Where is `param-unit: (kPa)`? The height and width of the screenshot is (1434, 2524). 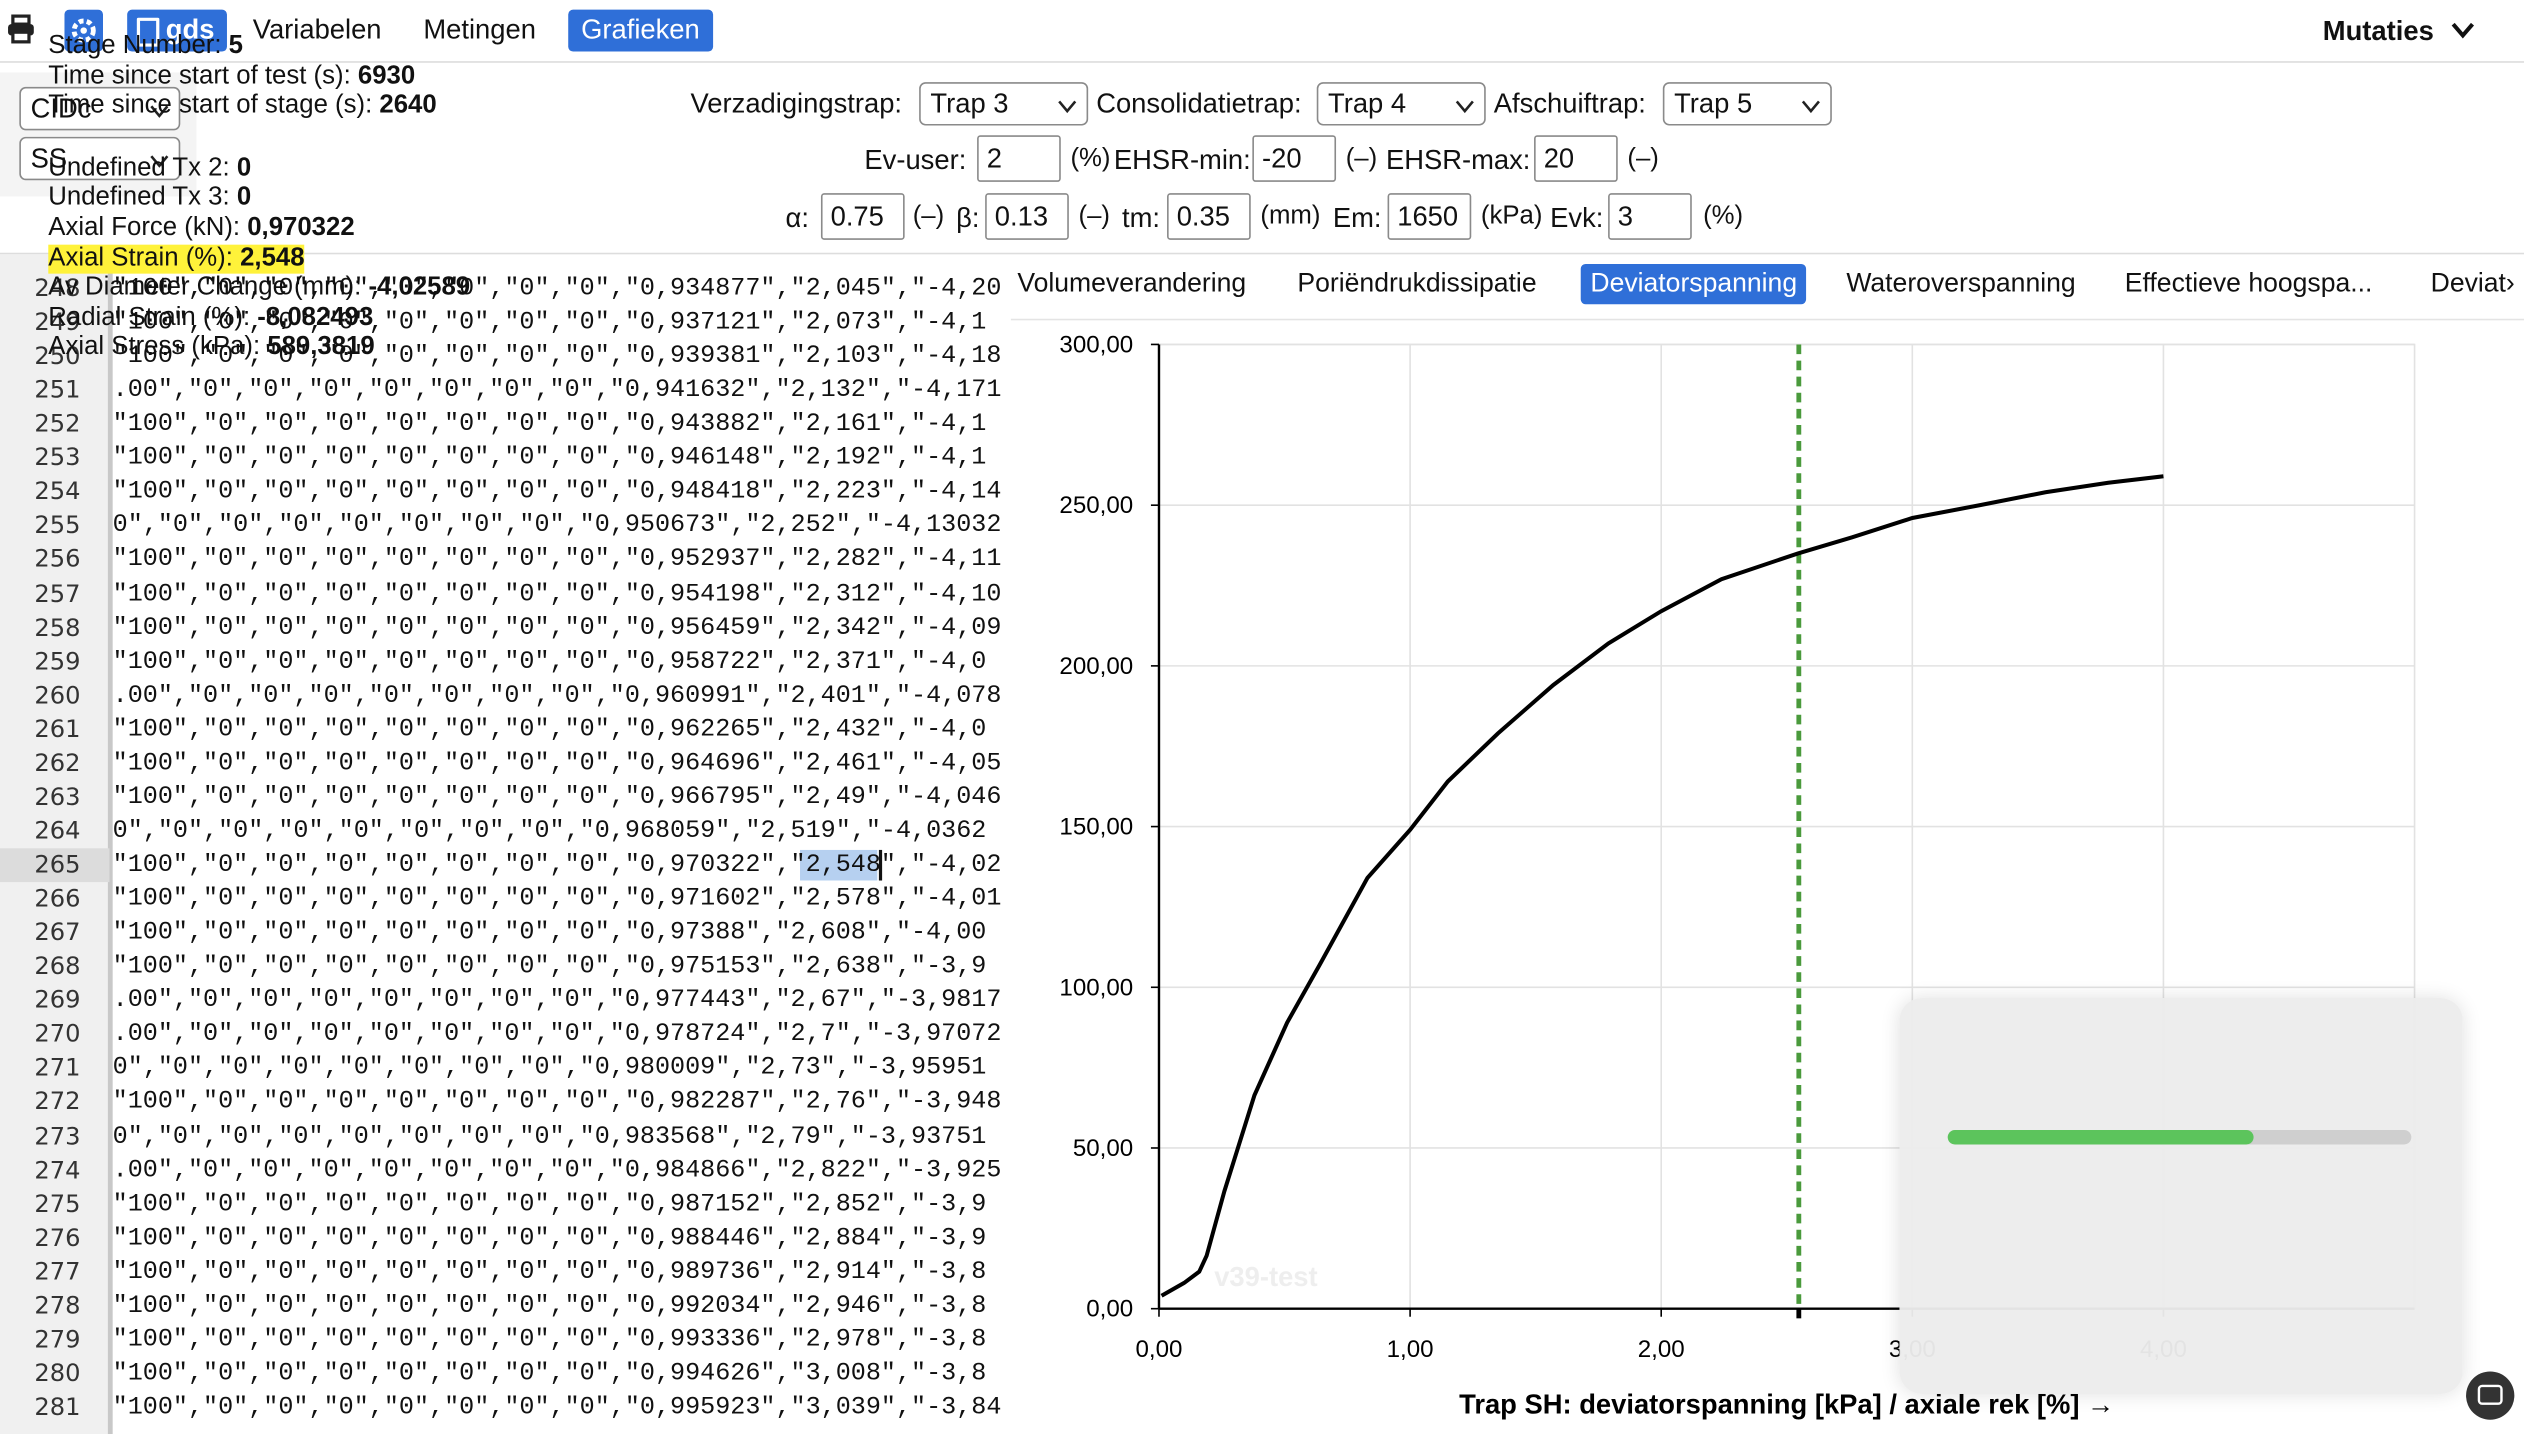 param-unit: (kPa) is located at coordinates (1511, 216).